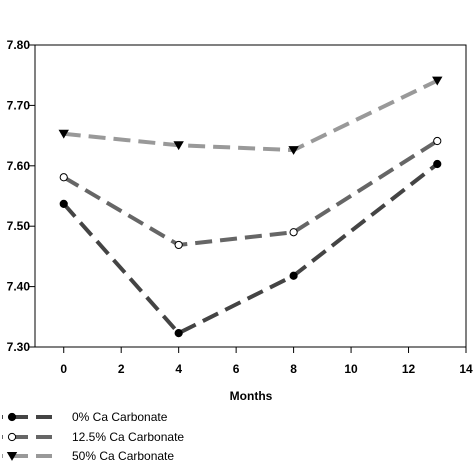  Describe the element at coordinates (293, 369) in the screenshot. I see `x-tick-label: 8` at that location.